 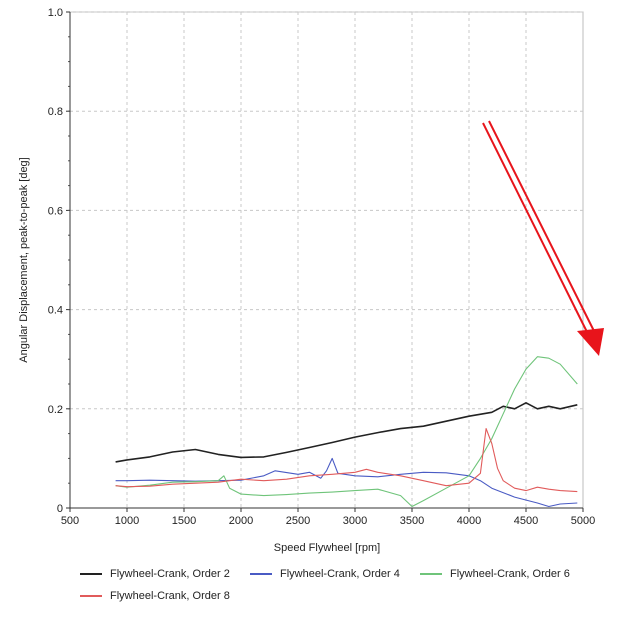 What do you see at coordinates (127, 521) in the screenshot?
I see `x-tick-label: 1000` at bounding box center [127, 521].